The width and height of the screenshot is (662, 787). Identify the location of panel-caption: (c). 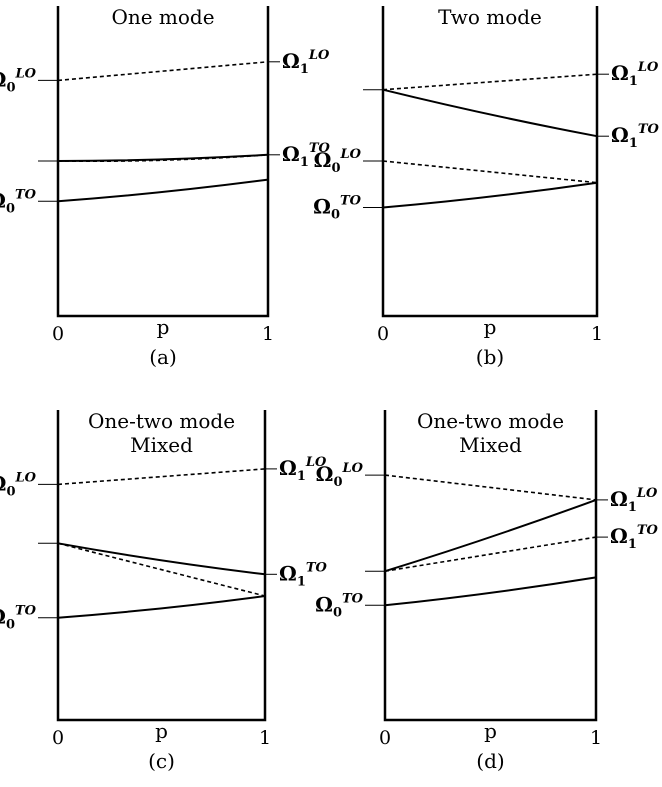
(161, 761).